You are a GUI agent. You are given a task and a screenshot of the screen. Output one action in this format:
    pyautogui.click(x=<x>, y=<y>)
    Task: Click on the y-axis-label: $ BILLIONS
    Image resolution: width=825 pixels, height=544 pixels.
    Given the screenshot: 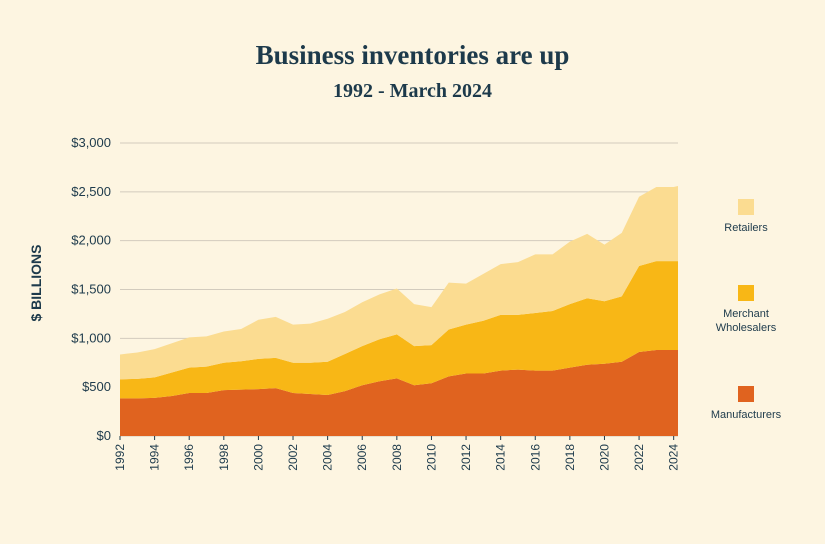 What is the action you would take?
    pyautogui.click(x=36, y=282)
    